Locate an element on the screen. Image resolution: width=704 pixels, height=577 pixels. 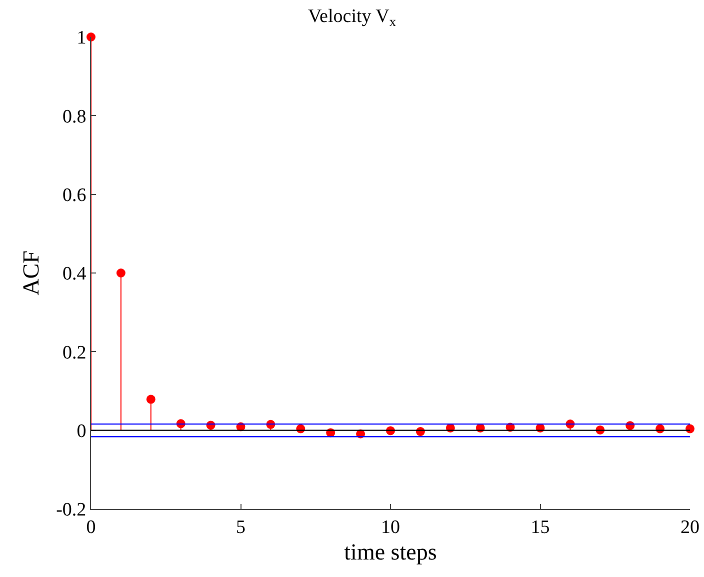
y-tick-label: 0 is located at coordinates (81, 431).